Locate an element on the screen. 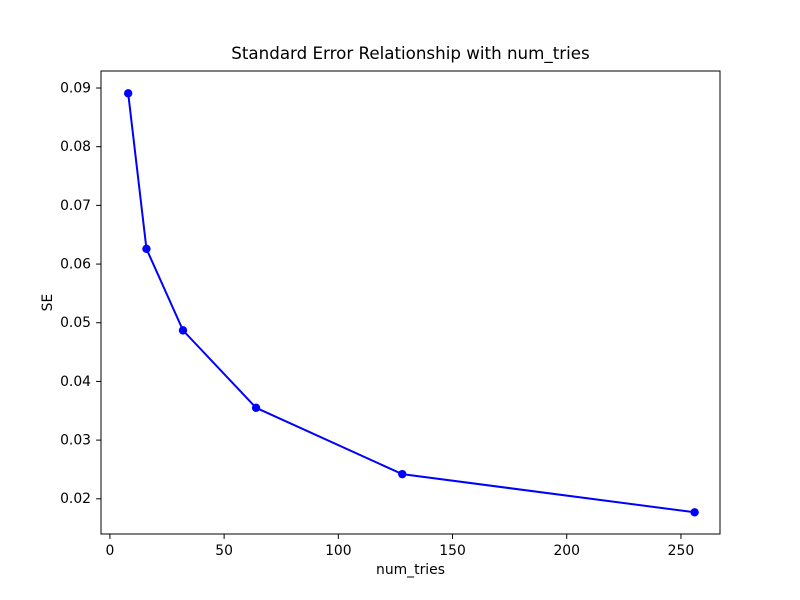 Image resolution: width=800 pixels, height=600 pixels. x-tick-label: 150 is located at coordinates (452, 551).